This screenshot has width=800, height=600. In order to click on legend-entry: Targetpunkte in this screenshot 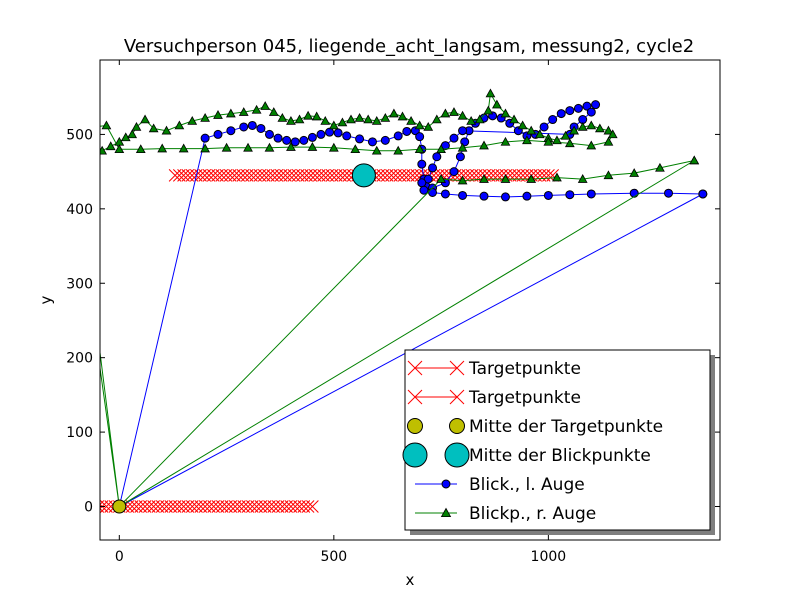, I will do `click(494, 369)`.